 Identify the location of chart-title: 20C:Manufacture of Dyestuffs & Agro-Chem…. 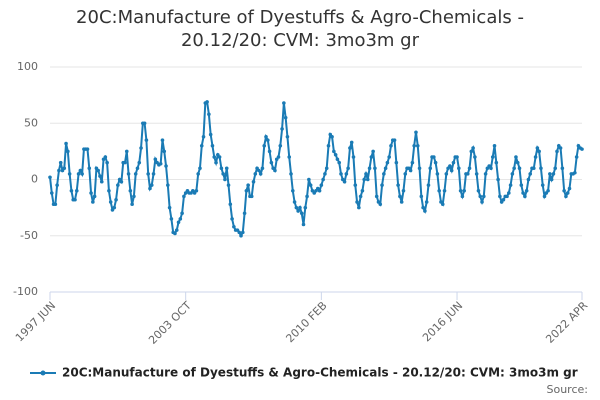
(300, 29).